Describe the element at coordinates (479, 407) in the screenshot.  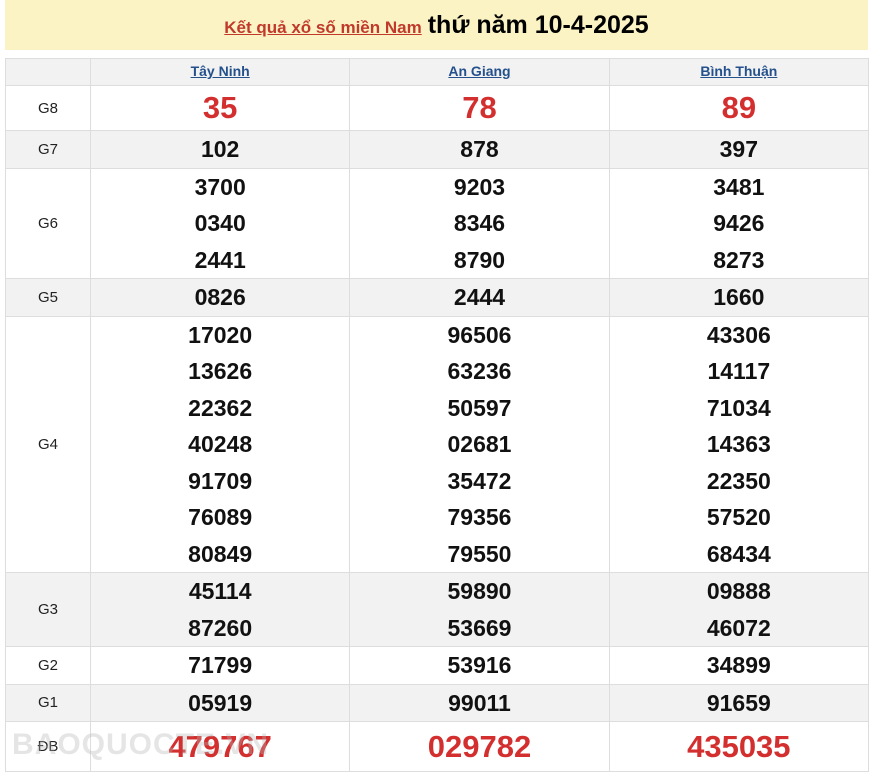
I see `prize-number: 50597` at that location.